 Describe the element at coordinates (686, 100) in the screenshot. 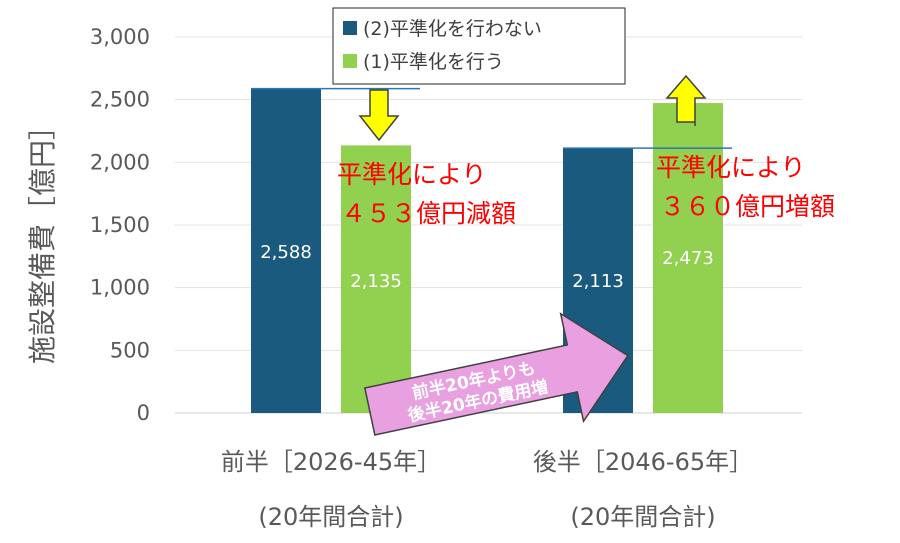

I see `arrow-up-icon` at that location.